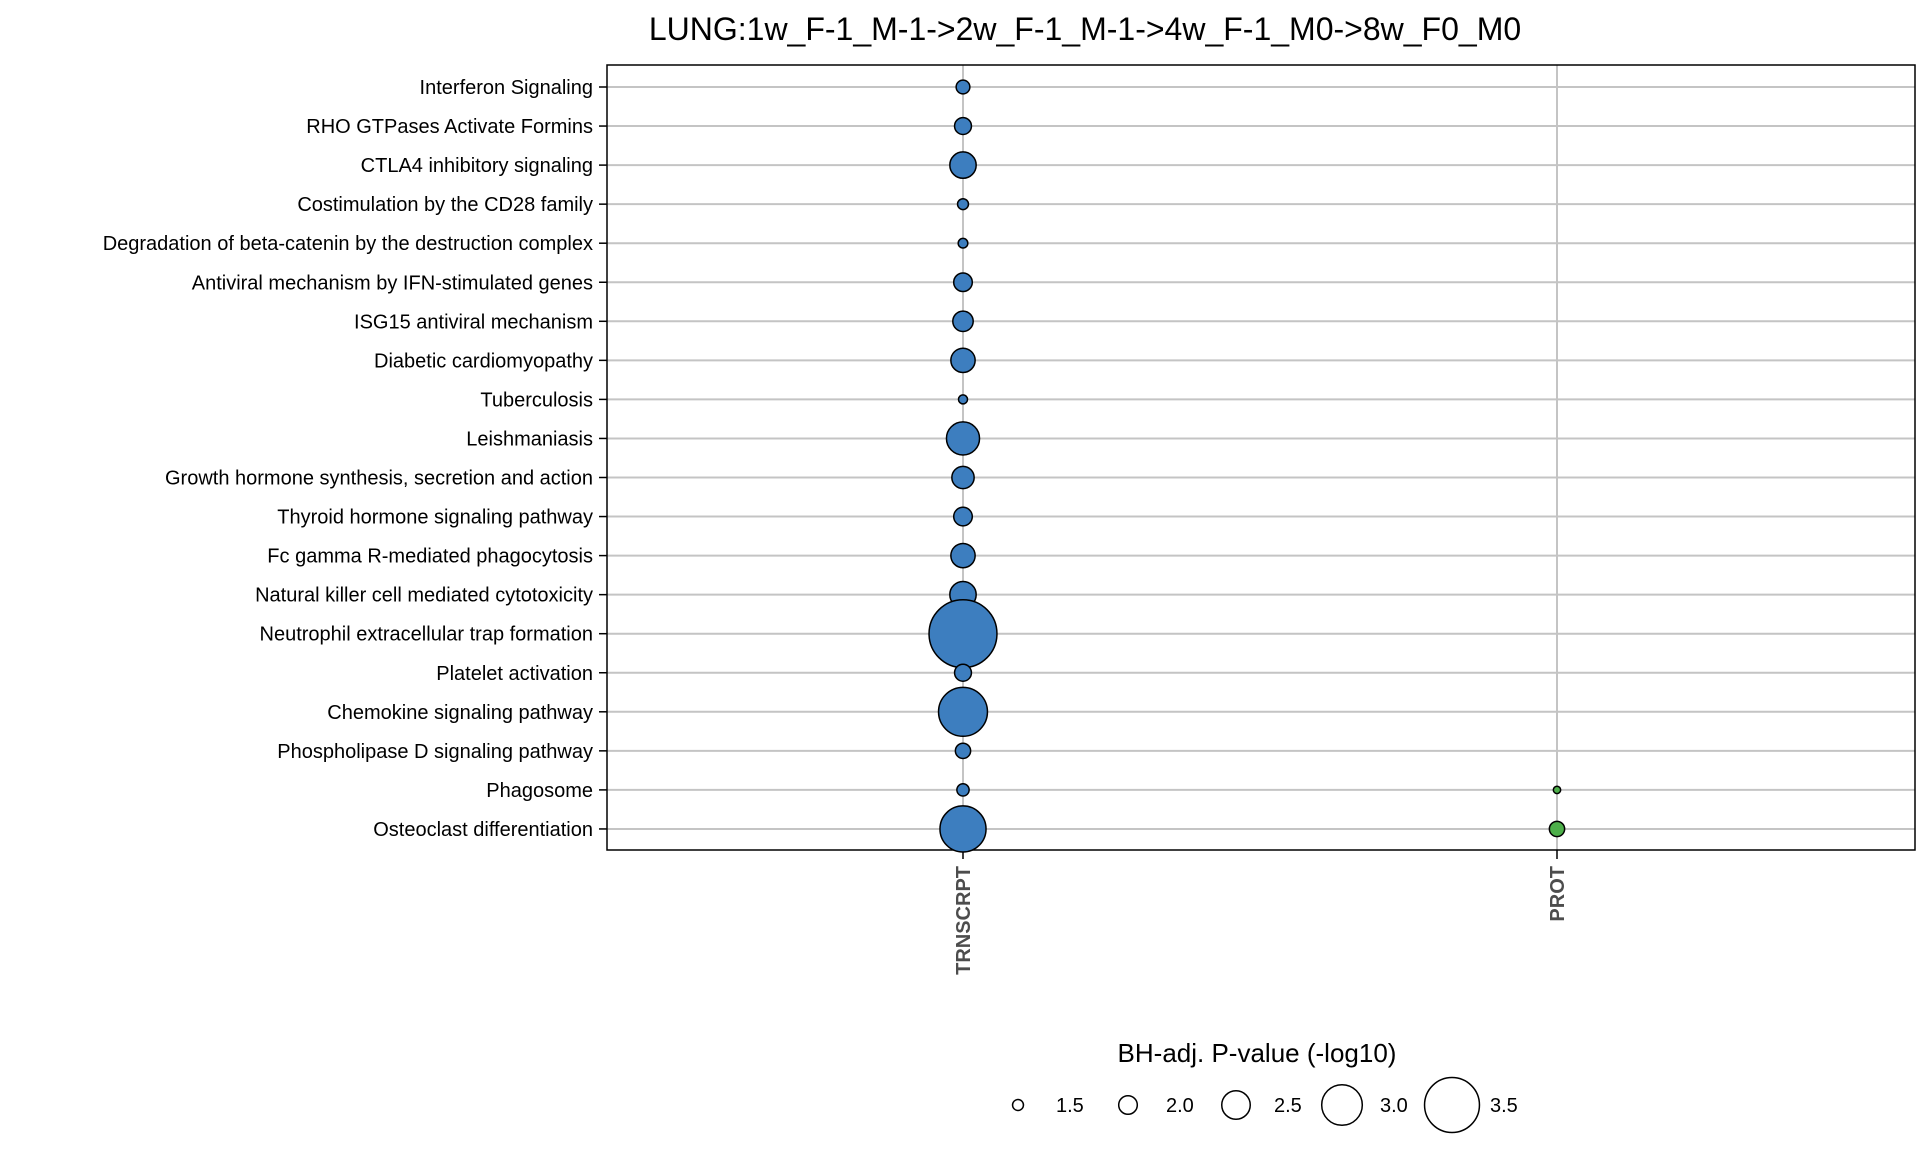 The width and height of the screenshot is (1920, 1152). What do you see at coordinates (427, 635) in the screenshot?
I see `y-tick-label: Neutrophil extracellular trap formation` at bounding box center [427, 635].